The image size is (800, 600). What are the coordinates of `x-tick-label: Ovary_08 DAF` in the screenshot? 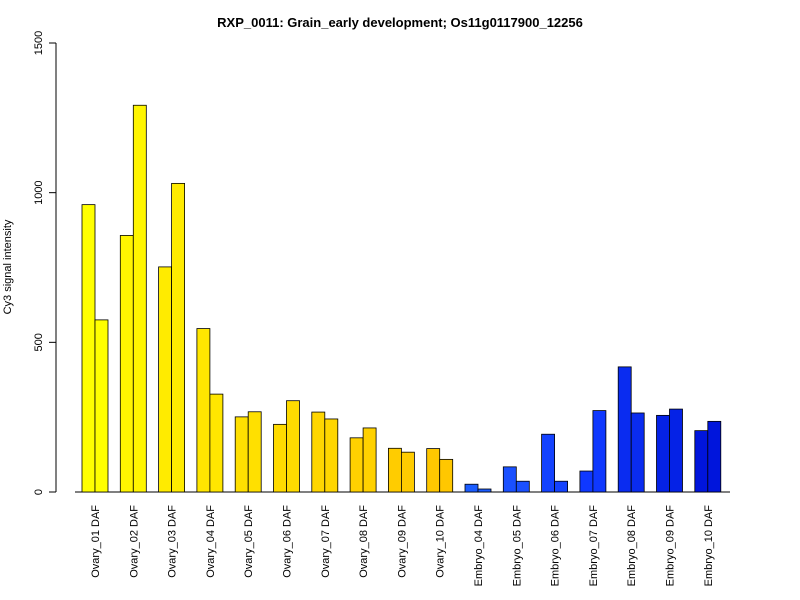 It's located at (364, 541).